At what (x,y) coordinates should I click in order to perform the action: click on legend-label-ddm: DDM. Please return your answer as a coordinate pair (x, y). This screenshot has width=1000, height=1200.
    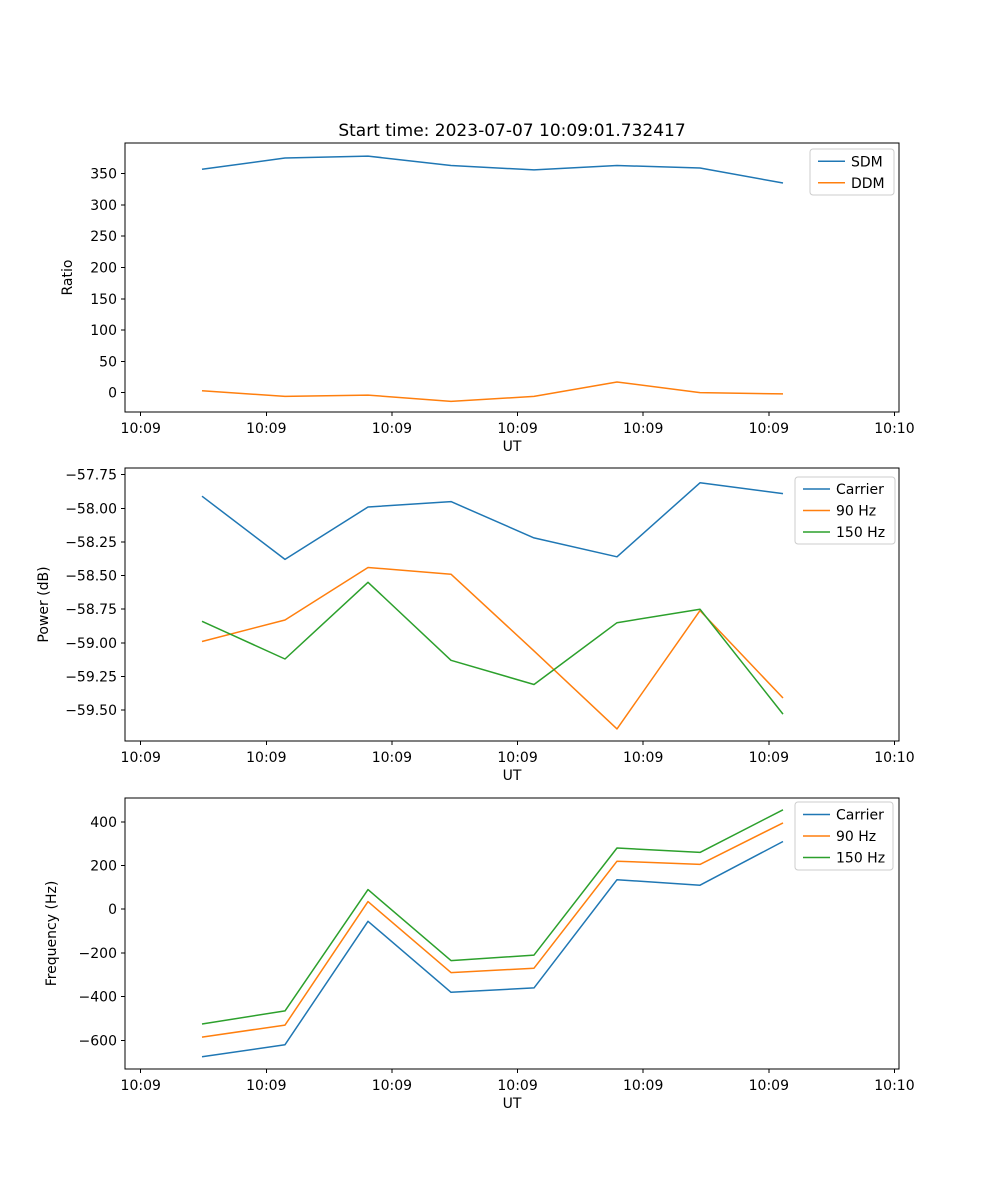
    Looking at the image, I should click on (868, 184).